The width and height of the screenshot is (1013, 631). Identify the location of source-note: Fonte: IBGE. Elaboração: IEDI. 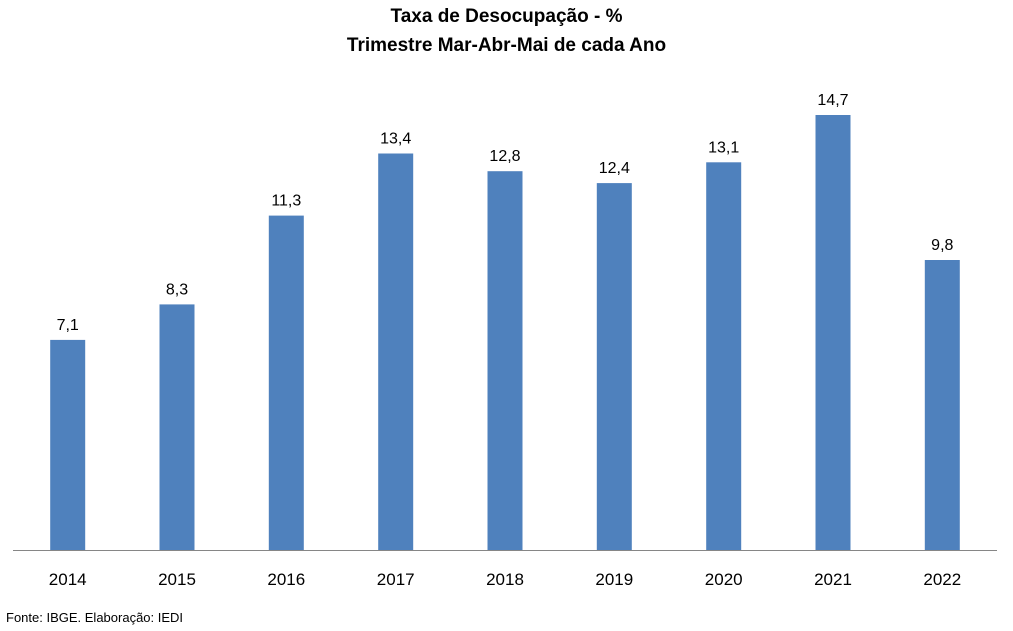
(95, 617).